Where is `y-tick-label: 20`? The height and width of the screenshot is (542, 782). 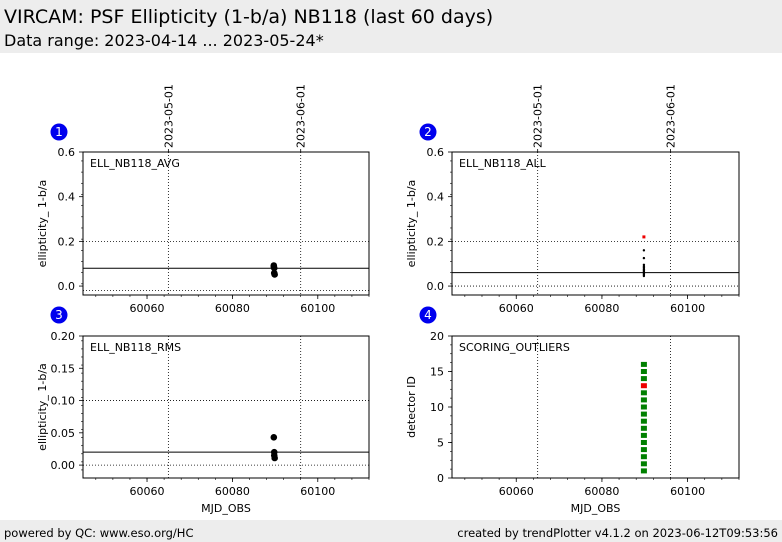
y-tick-label: 20 is located at coordinates (437, 336).